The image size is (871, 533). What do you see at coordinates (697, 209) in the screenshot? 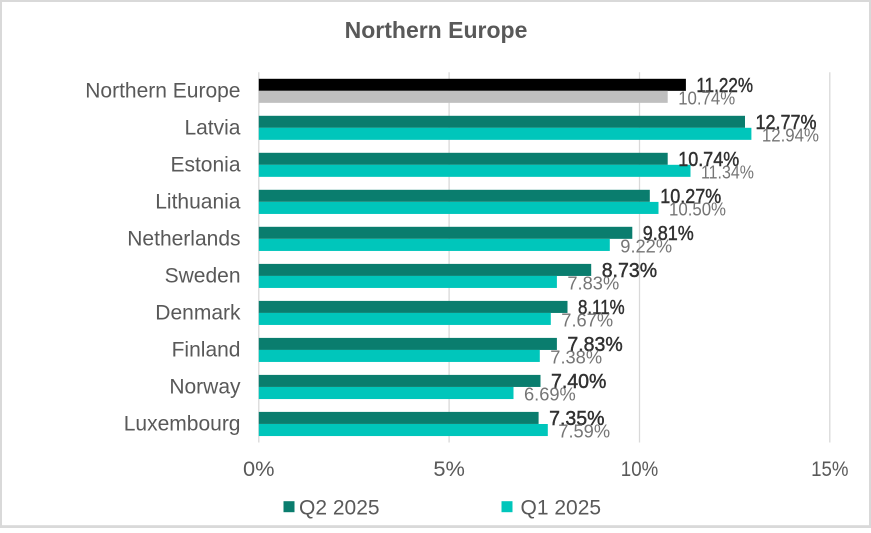
I see `svg-text: 10.50%` at bounding box center [697, 209].